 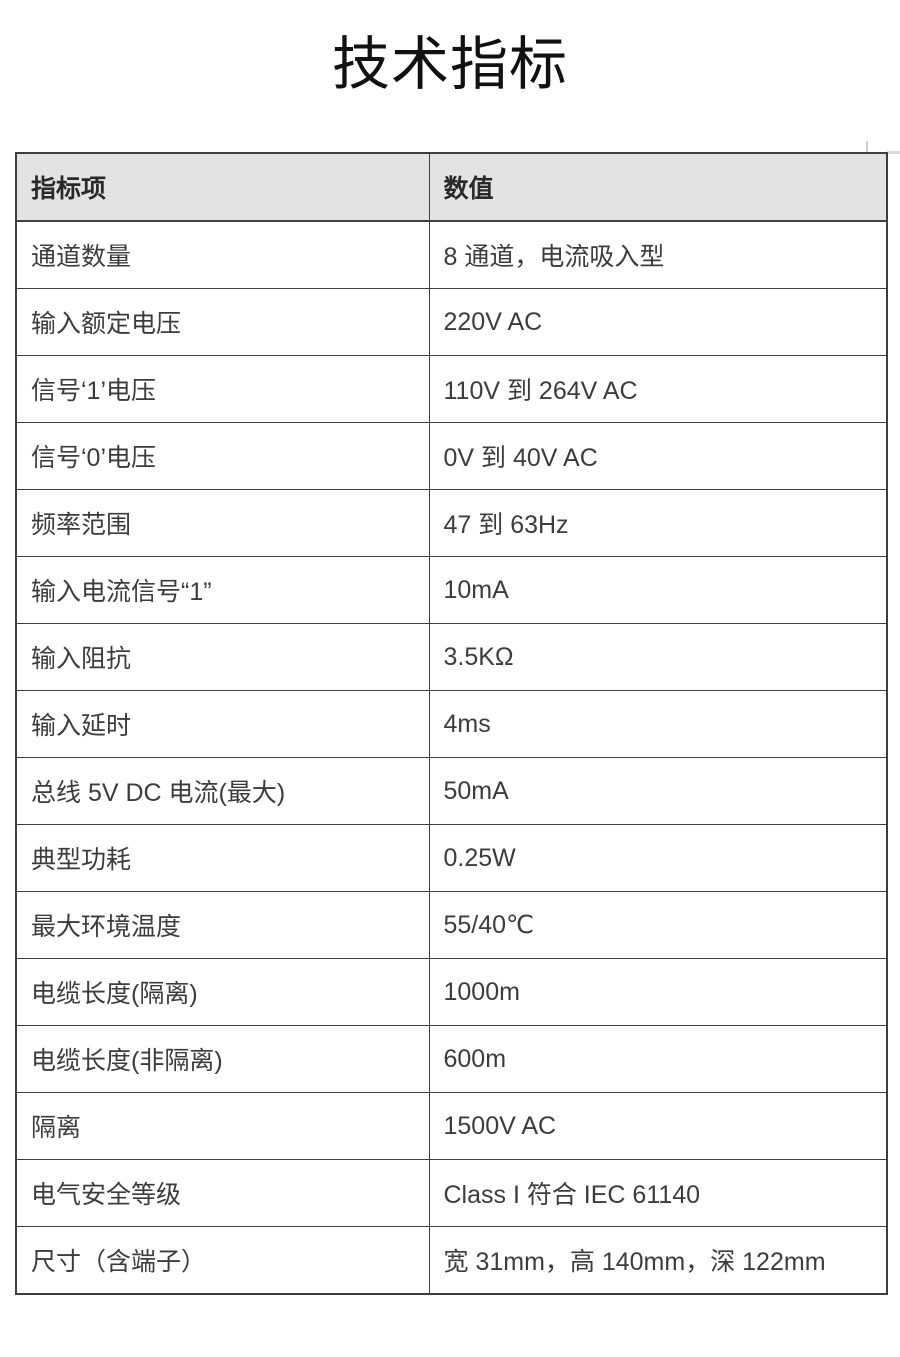 I want to click on table-row: 信号‘0’电压 0V 到 40V AC, so click(x=451, y=456).